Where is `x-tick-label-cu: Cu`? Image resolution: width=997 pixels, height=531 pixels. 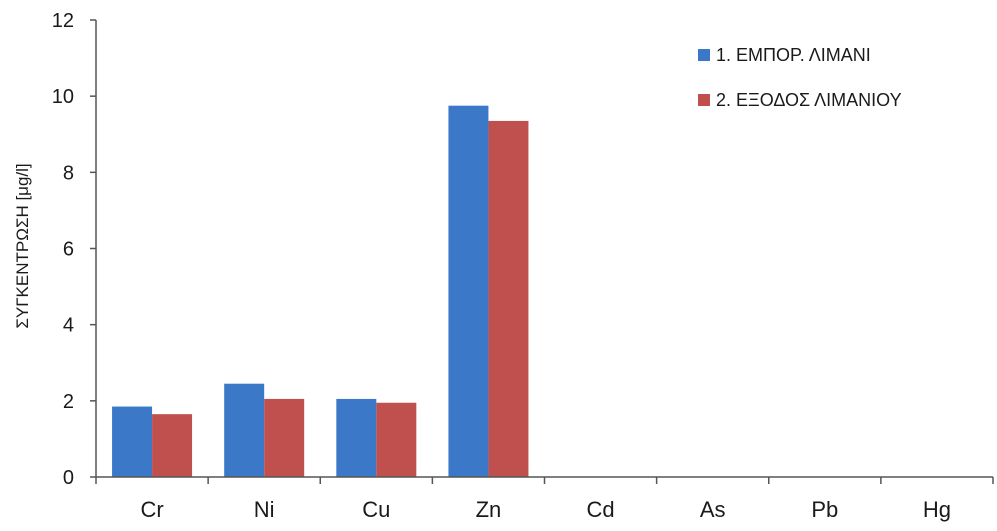
x-tick-label-cu: Cu is located at coordinates (376, 509).